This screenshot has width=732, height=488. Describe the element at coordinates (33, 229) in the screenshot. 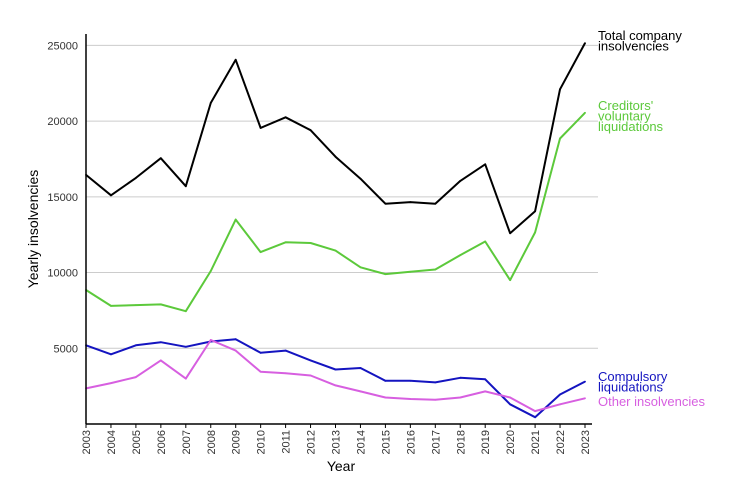

I see `y-axis-title: Yearly insolvencies` at that location.